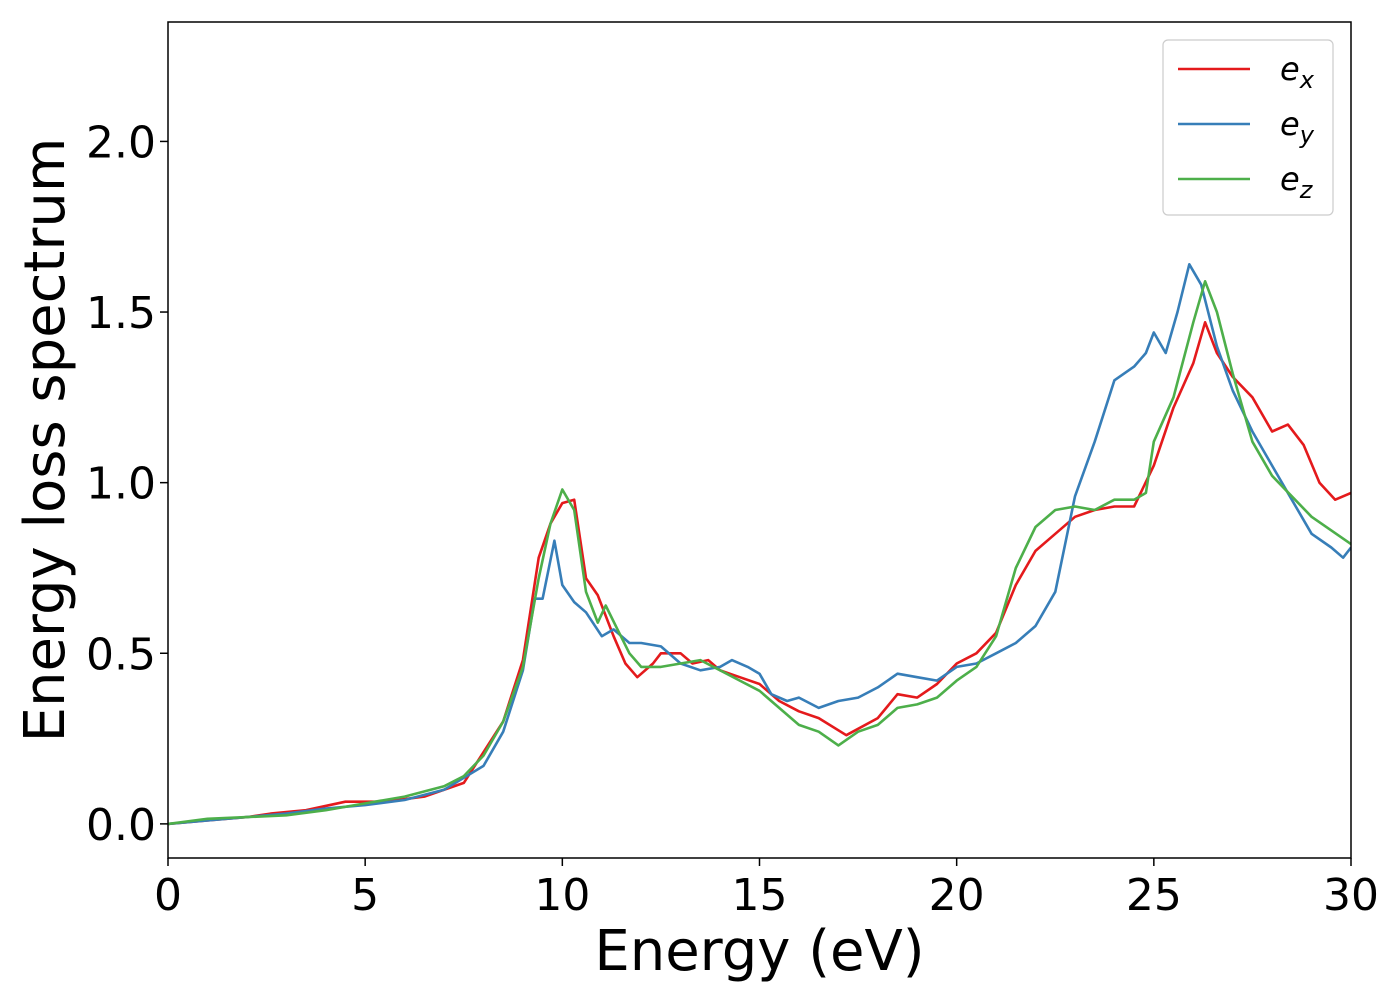  What do you see at coordinates (121, 484) in the screenshot?
I see `y-tick-label: 1.0` at bounding box center [121, 484].